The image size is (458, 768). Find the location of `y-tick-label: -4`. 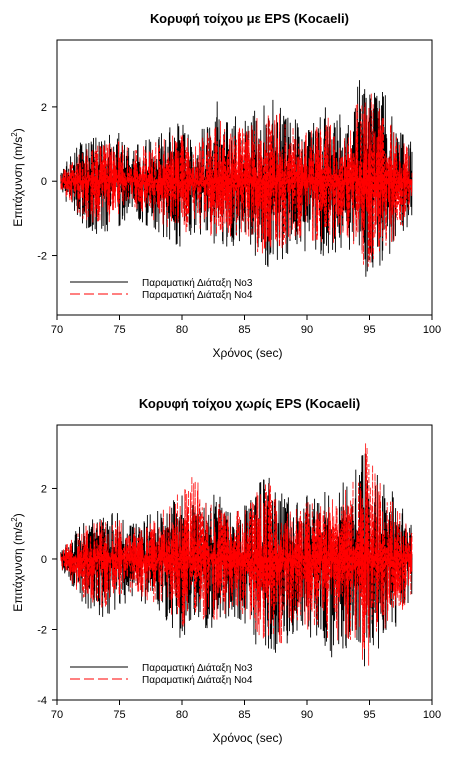

y-tick-label: -4 is located at coordinates (42, 701).